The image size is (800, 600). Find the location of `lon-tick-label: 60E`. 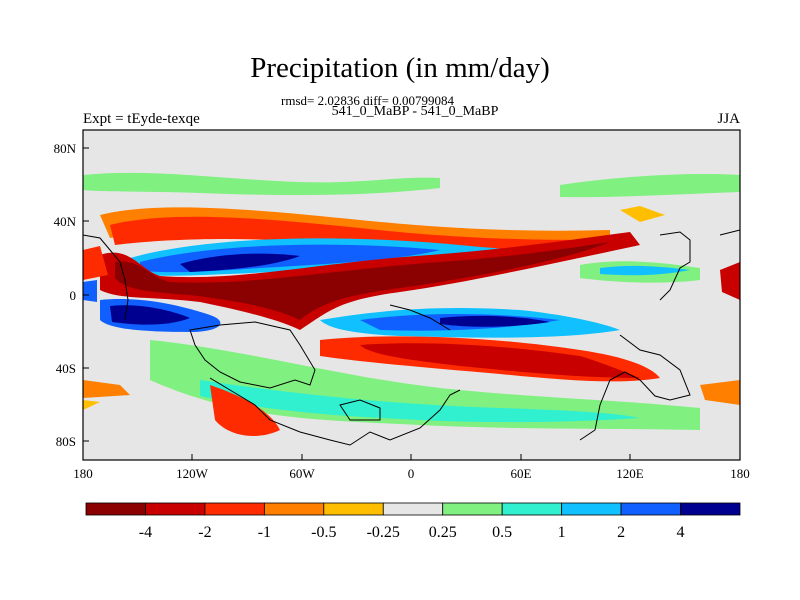

lon-tick-label: 60E is located at coordinates (521, 473).